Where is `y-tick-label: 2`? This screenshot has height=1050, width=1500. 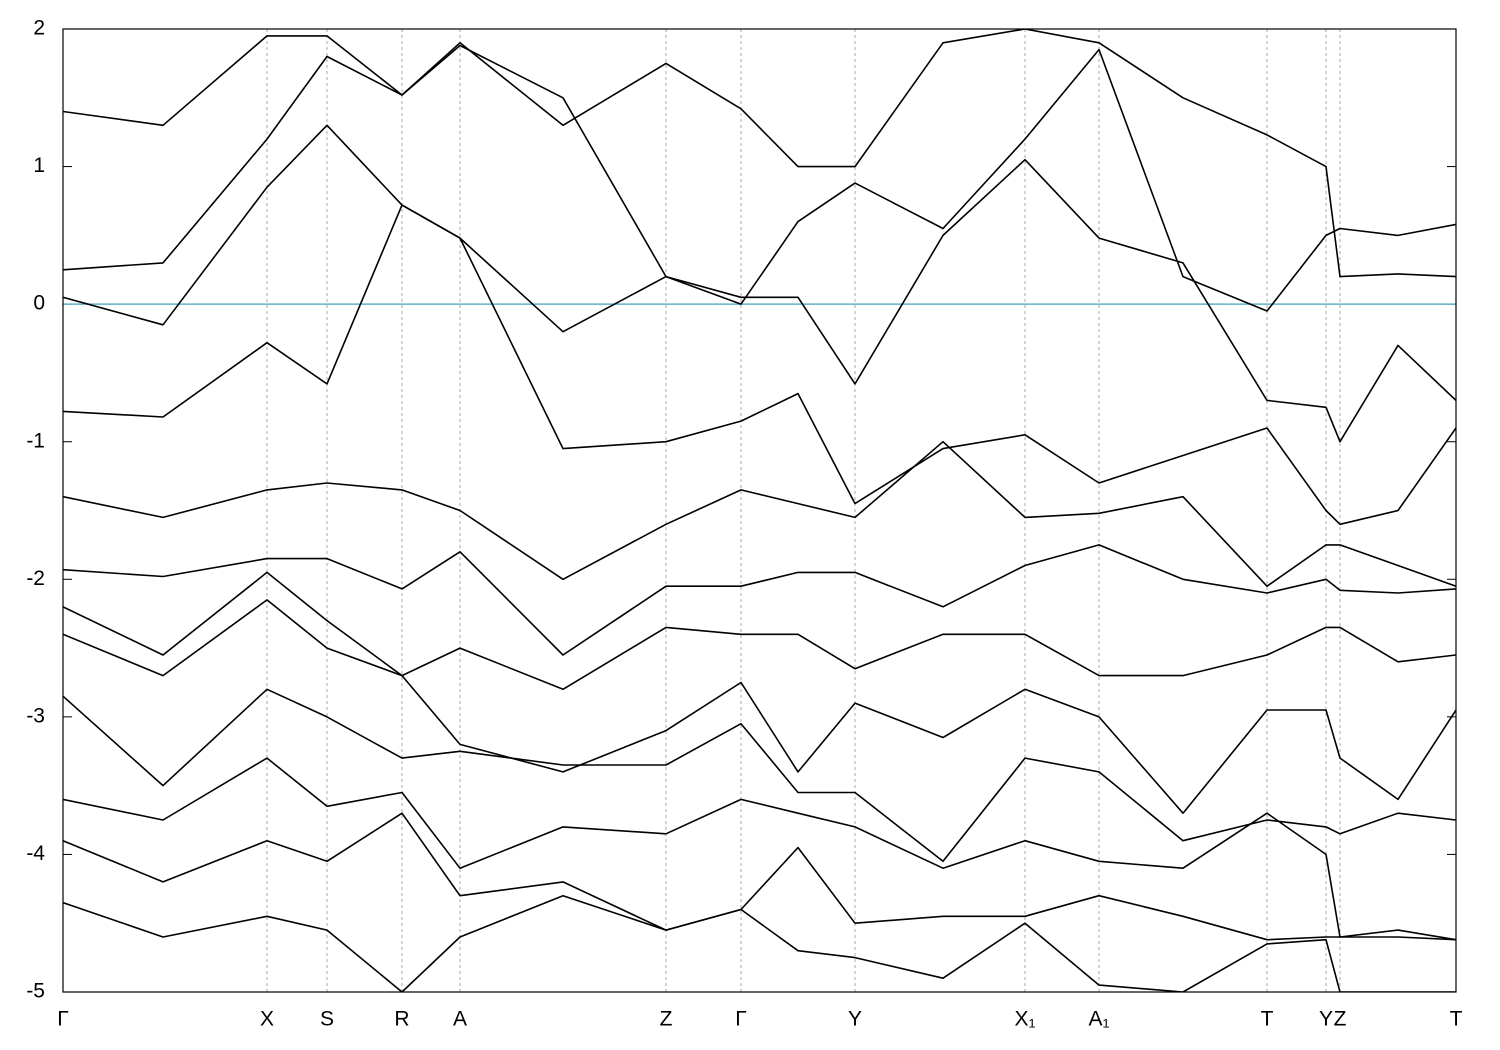
y-tick-label: 2 is located at coordinates (39, 28).